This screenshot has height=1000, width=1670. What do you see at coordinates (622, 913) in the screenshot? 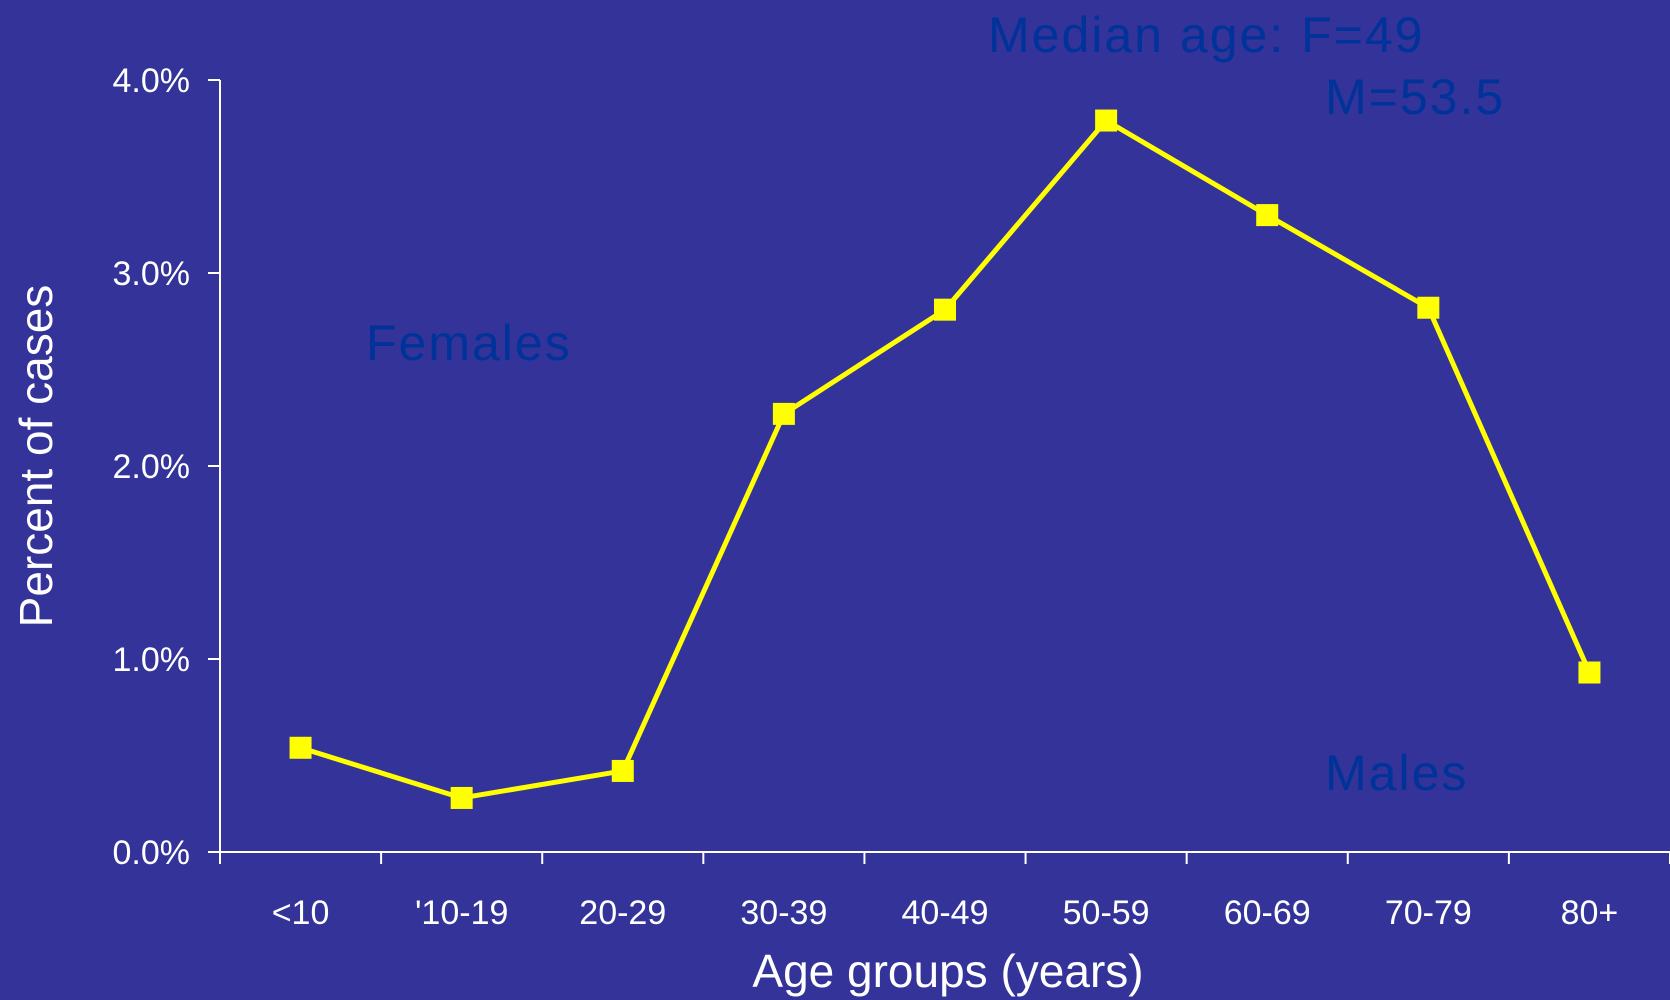
I see `x-tick-label: 20-29` at bounding box center [622, 913].